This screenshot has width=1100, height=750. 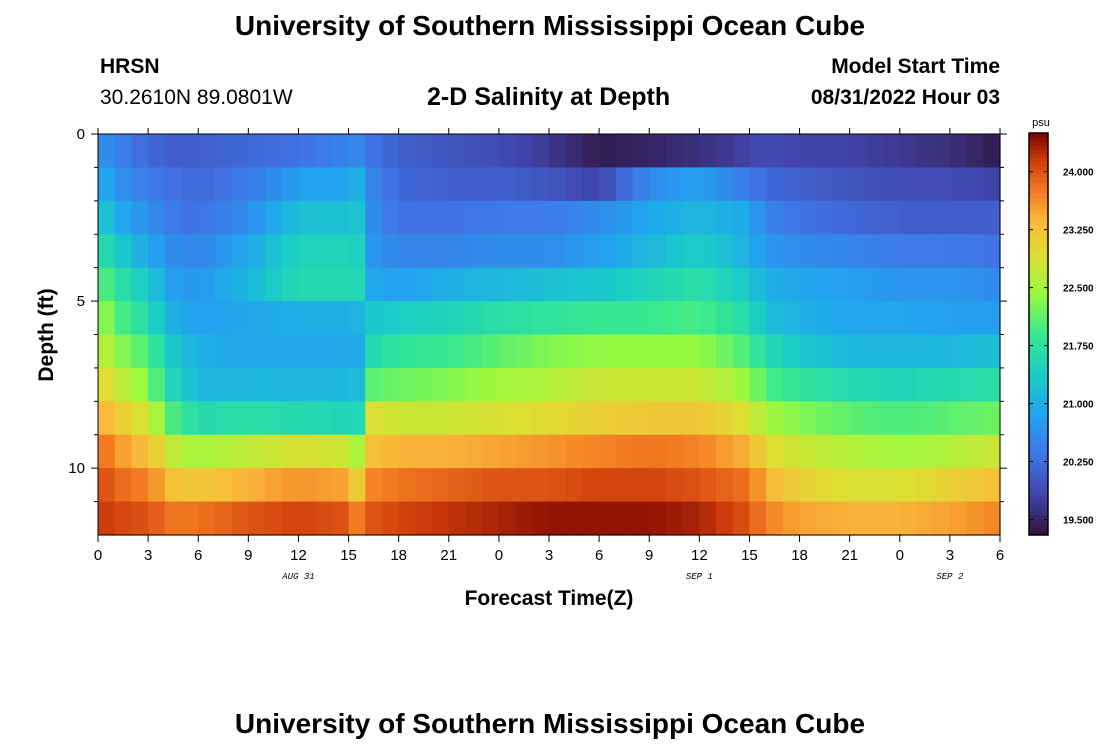 What do you see at coordinates (76, 468) in the screenshot?
I see `y-tick-label: 10` at bounding box center [76, 468].